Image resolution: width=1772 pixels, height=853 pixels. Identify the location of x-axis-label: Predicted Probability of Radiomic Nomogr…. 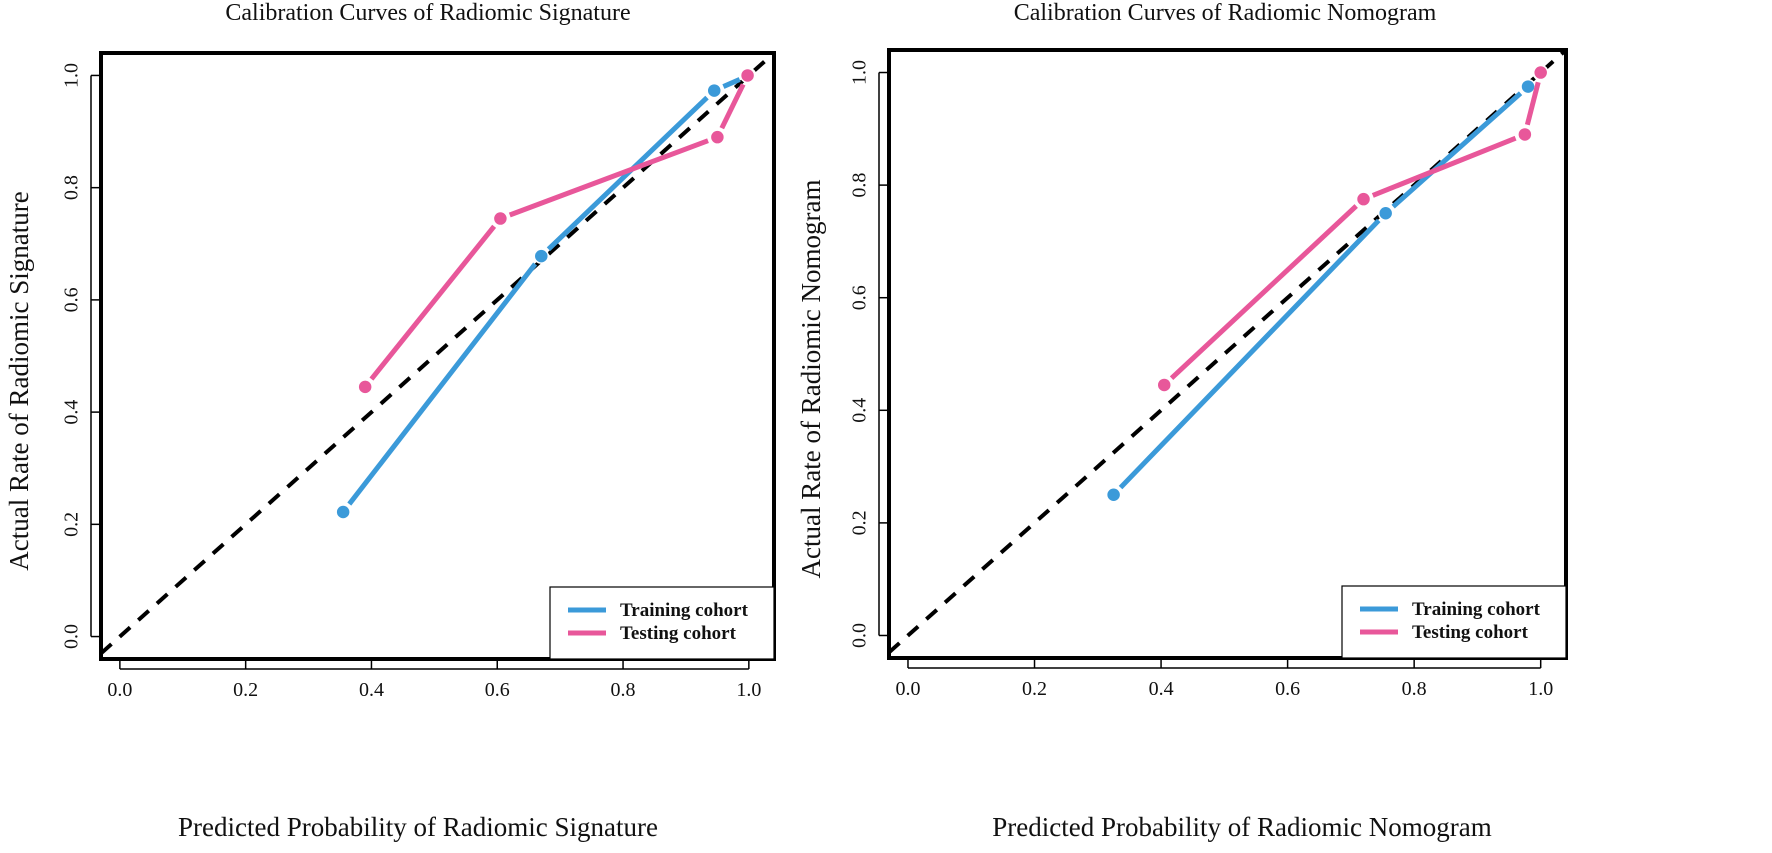
(1241, 827).